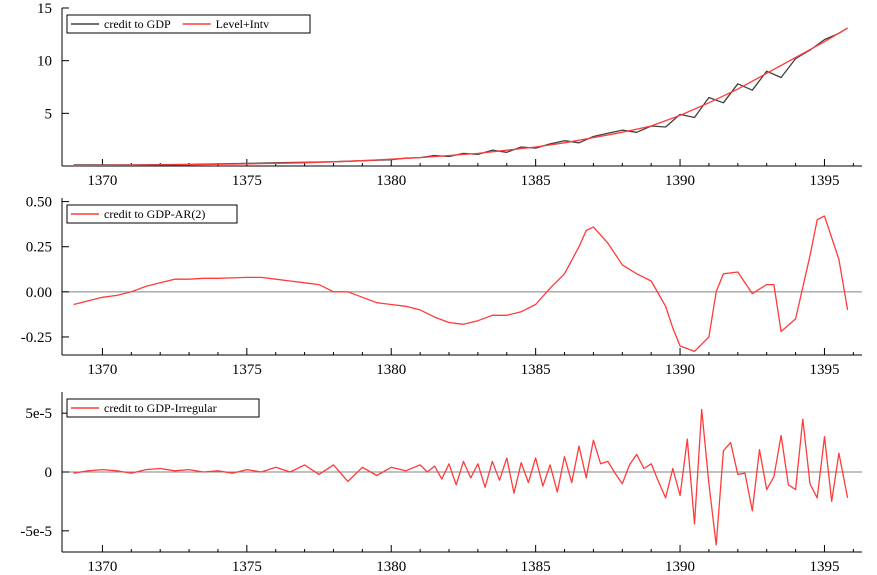  Describe the element at coordinates (49, 473) in the screenshot. I see `y-tick-label: 0` at that location.